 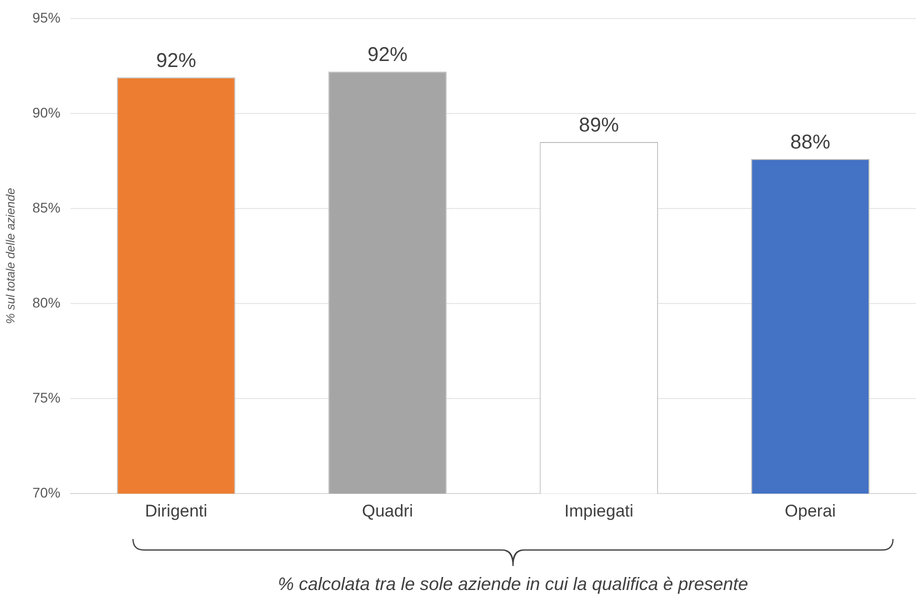 I want to click on y-tick-label: 70%, so click(x=46, y=492).